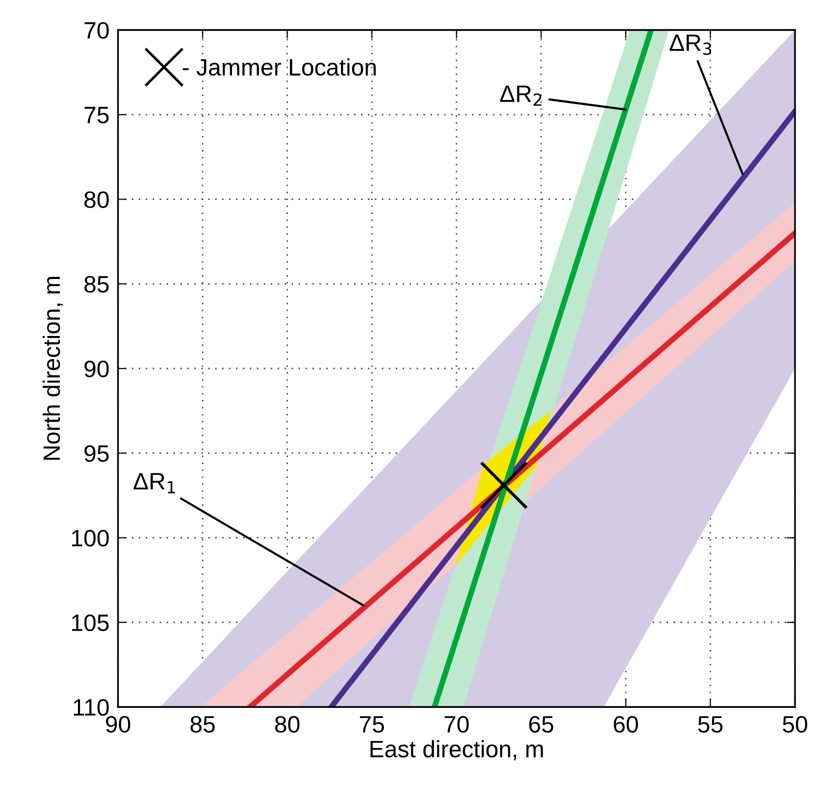 This screenshot has height=794, width=814. Describe the element at coordinates (154, 483) in the screenshot. I see `annotation: ΔR$_{1}$` at that location.